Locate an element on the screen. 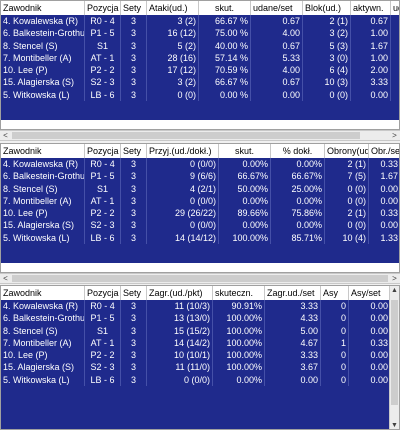  table-cell: 1.33 is located at coordinates (384, 238).